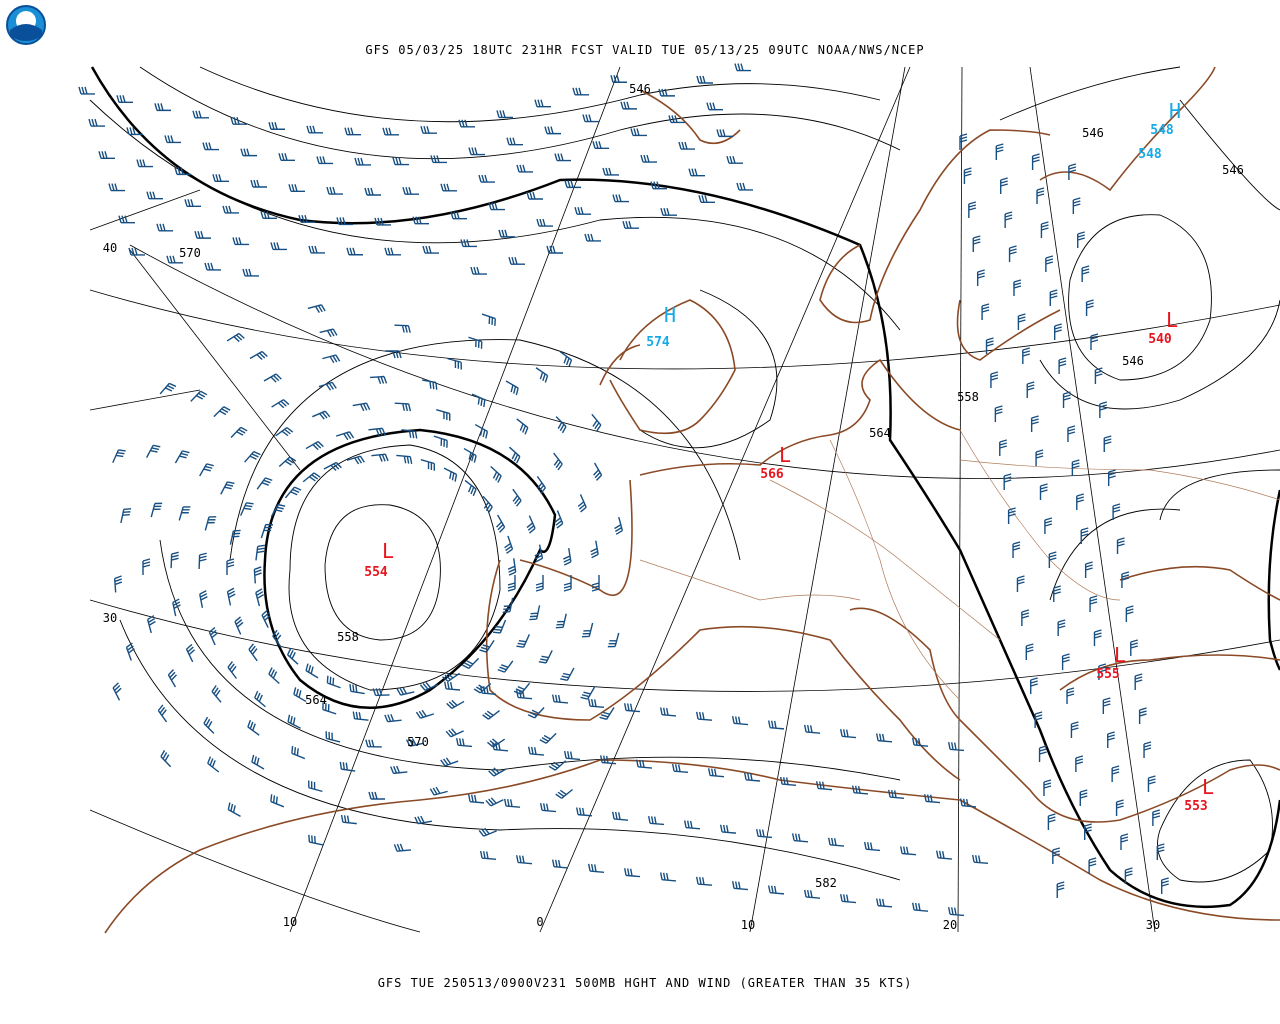 This screenshot has height=1024, width=1280. What do you see at coordinates (1273, 580) in the screenshot?
I see `contour-east` at bounding box center [1273, 580].